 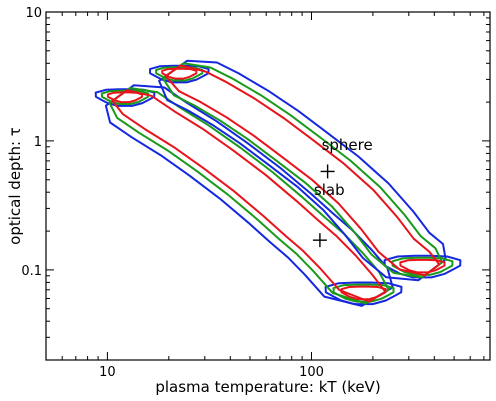 I want to click on marker-layer, so click(x=323, y=206).